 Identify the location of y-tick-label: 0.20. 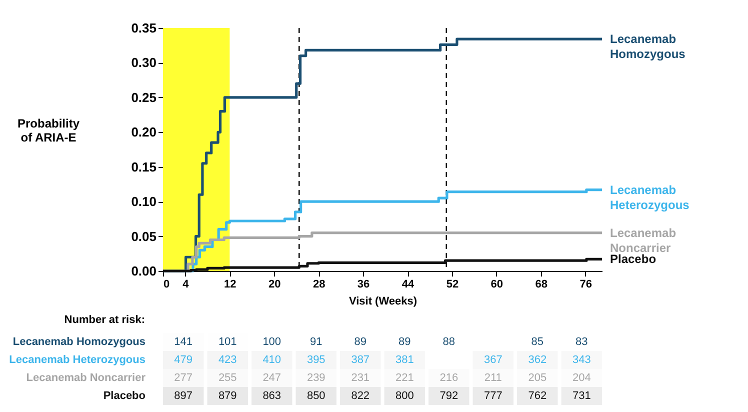
(143, 132).